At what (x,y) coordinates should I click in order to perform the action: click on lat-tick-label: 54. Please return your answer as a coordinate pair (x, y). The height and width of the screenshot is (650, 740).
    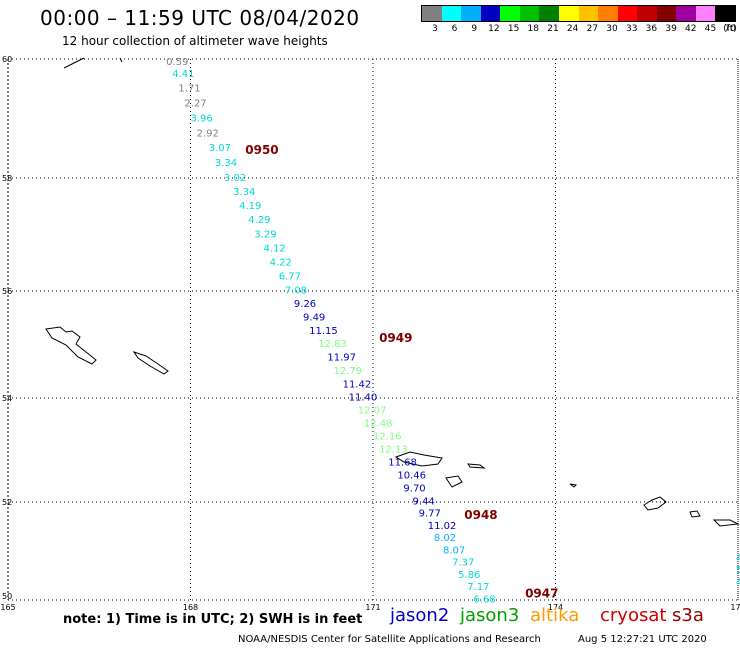
    Looking at the image, I should click on (7, 398).